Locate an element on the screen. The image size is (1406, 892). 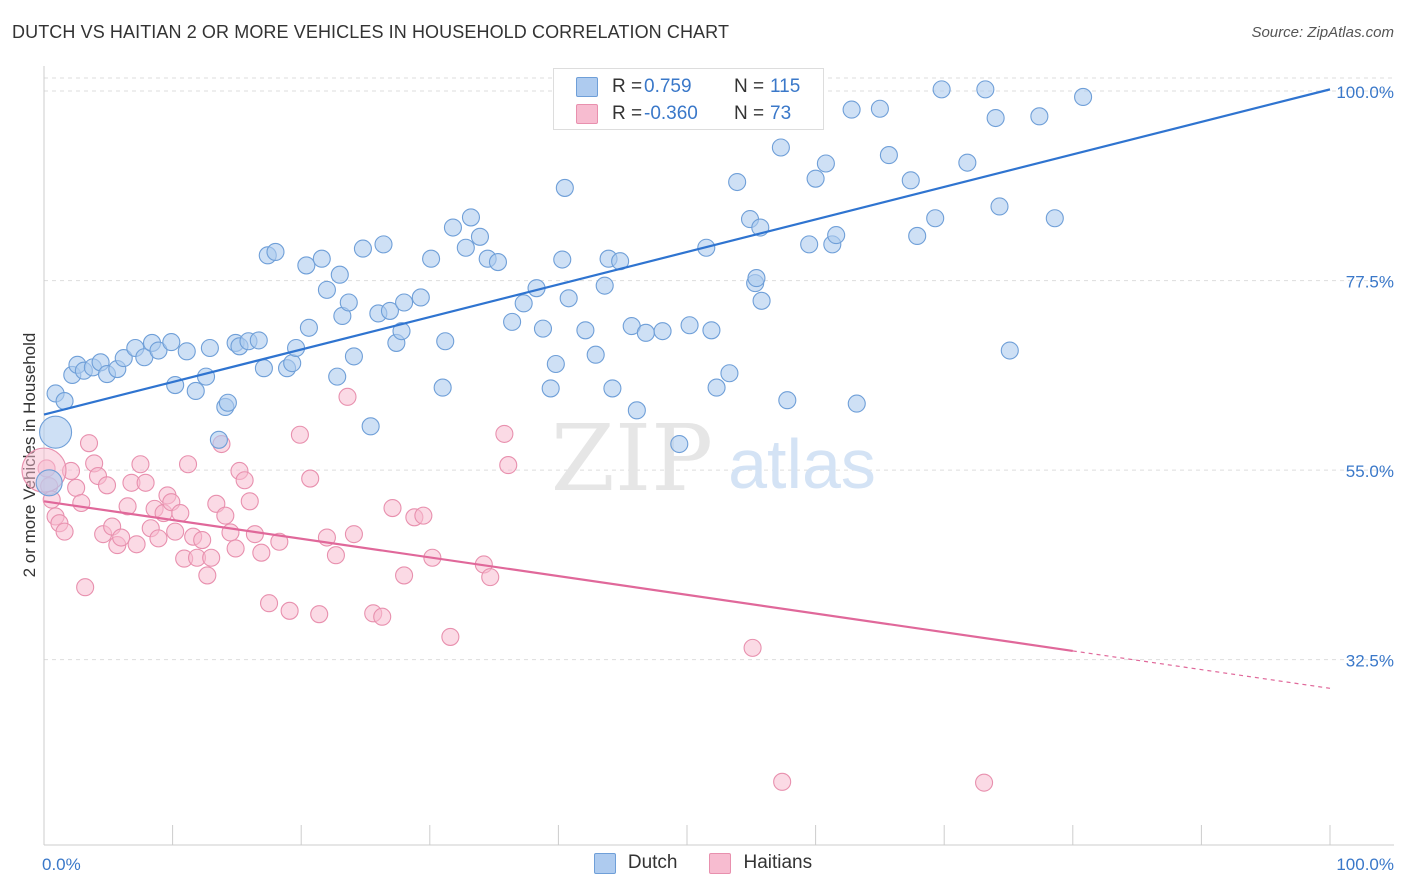
haitians-r-key: R = is located at coordinates (627, 113).